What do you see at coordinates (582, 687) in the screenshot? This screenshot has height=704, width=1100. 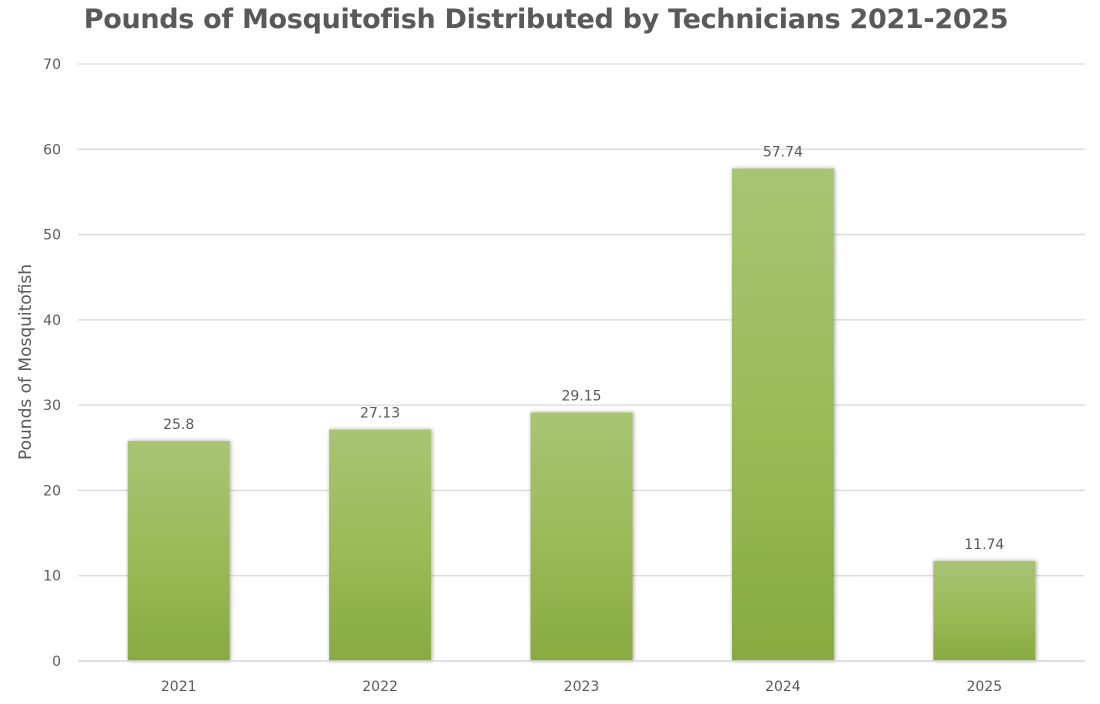 I see `x-tick-label: 2023` at bounding box center [582, 687].